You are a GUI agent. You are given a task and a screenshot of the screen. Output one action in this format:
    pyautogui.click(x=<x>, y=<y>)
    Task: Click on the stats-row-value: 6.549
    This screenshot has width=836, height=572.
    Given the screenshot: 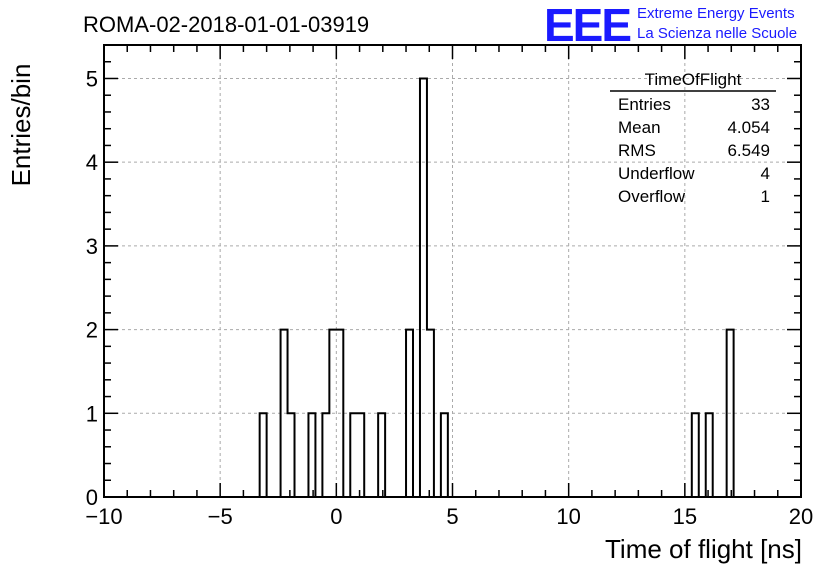 What is the action you would take?
    pyautogui.click(x=748, y=150)
    